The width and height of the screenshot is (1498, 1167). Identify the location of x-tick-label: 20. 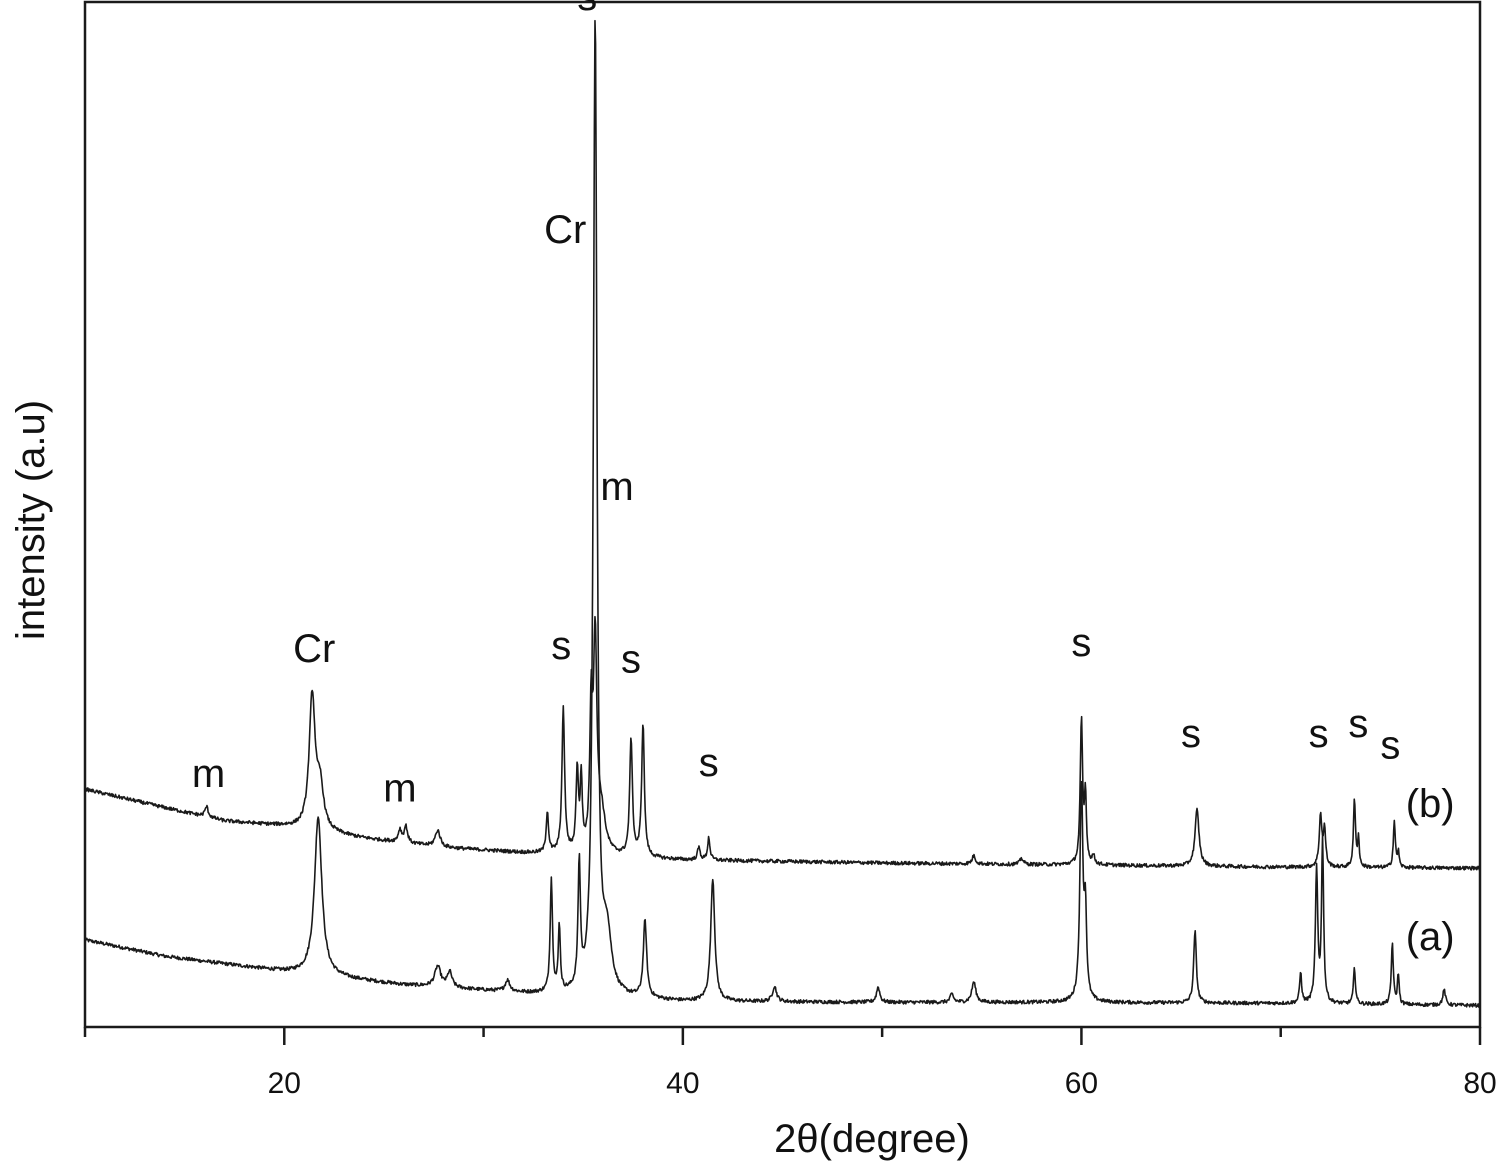
(284, 1083).